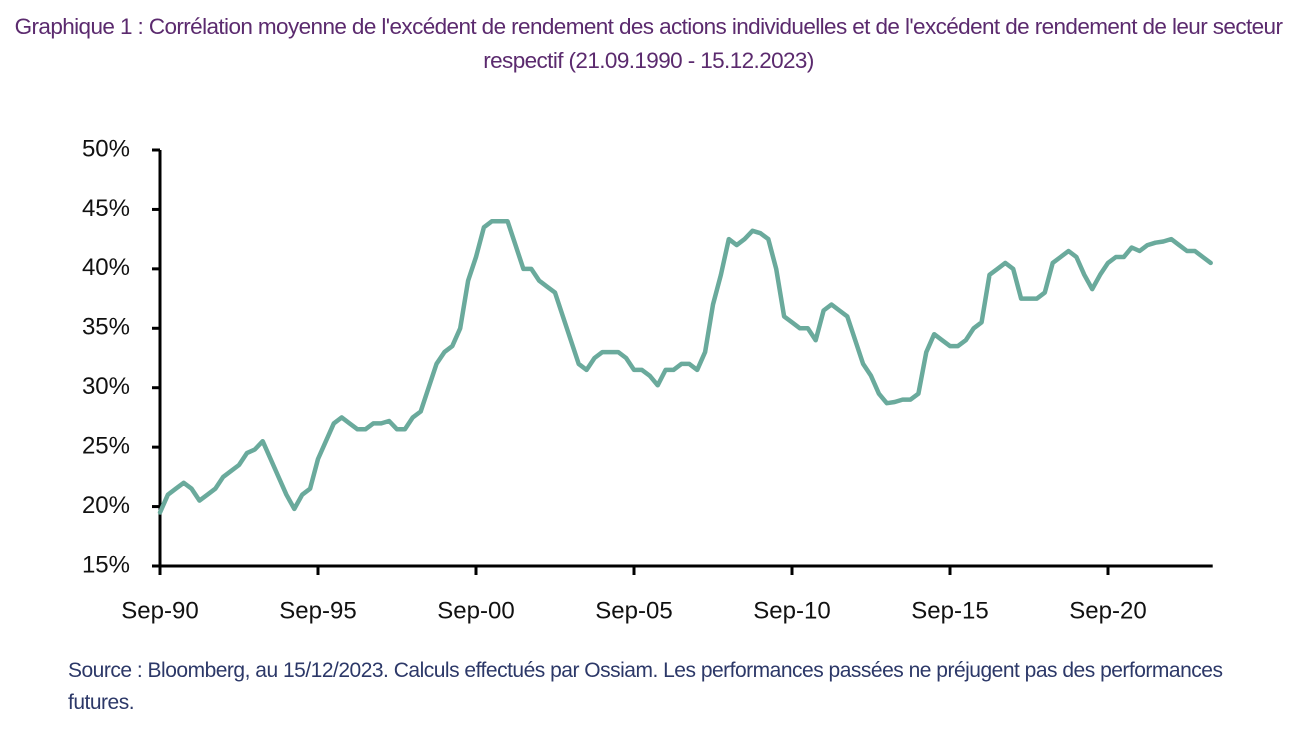  What do you see at coordinates (106, 386) in the screenshot?
I see `y-tick-label: 30%` at bounding box center [106, 386].